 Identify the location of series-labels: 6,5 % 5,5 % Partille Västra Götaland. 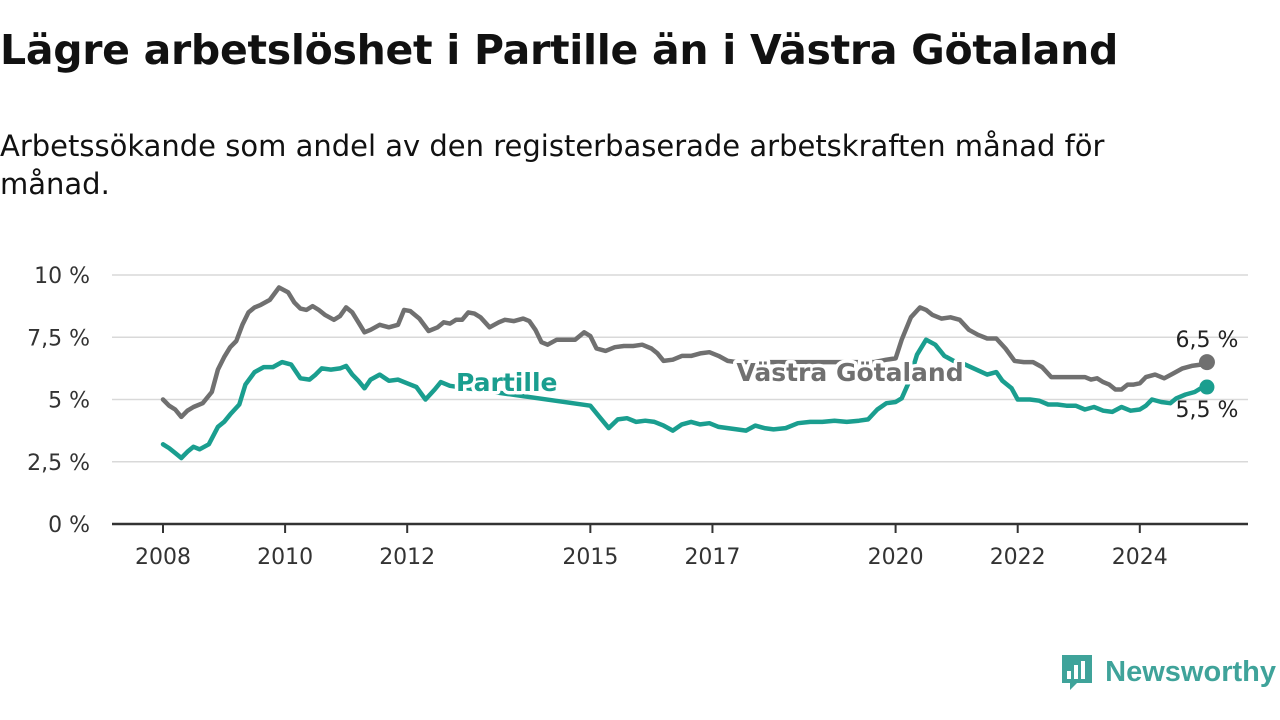
(846, 375).